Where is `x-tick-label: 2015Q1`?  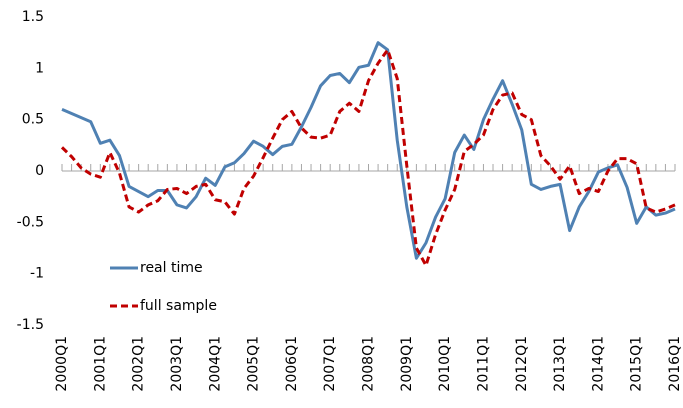
x-tick-label: 2015Q1 is located at coordinates (637, 364).